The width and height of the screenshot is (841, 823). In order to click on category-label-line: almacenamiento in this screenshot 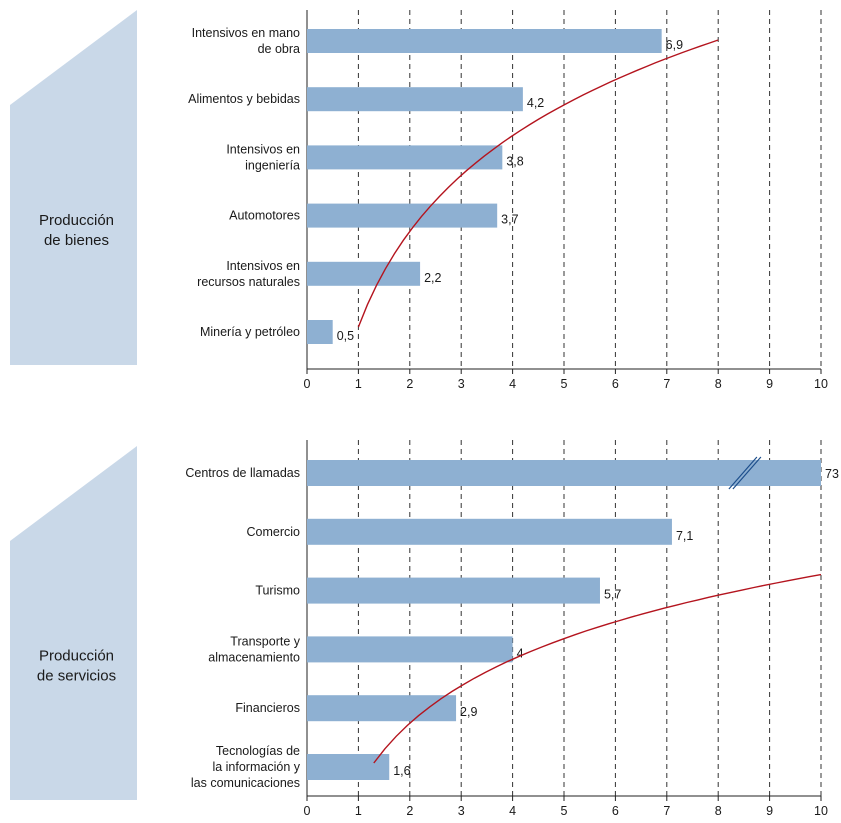, I will do `click(254, 657)`.